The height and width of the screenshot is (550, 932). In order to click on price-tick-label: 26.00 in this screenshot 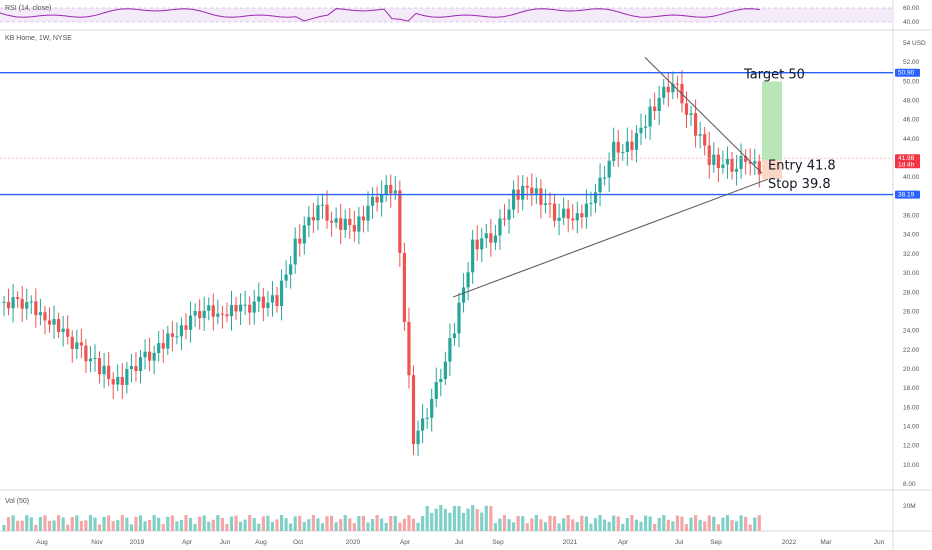, I will do `click(911, 311)`.